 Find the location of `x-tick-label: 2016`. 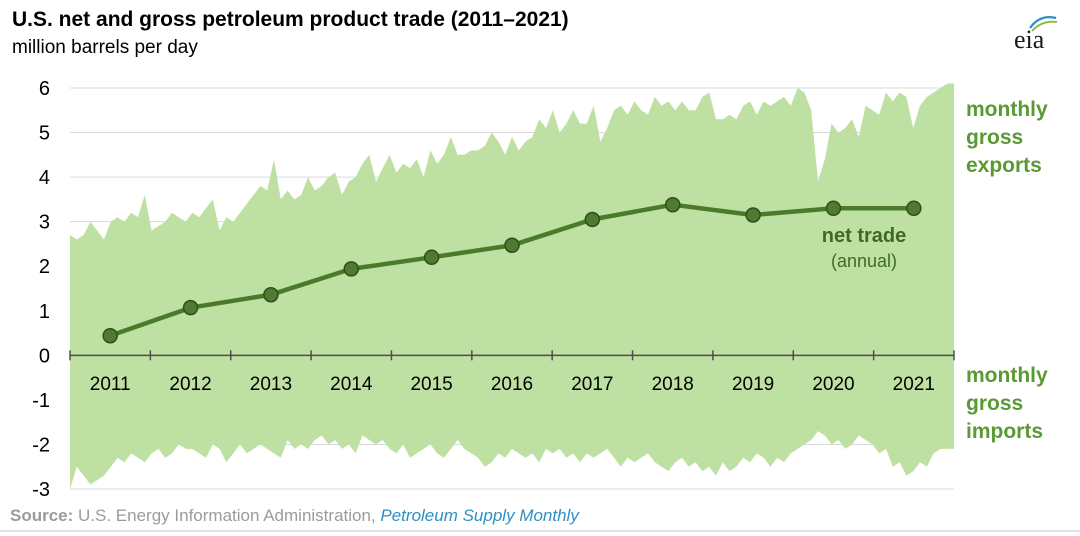

x-tick-label: 2016 is located at coordinates (512, 384).